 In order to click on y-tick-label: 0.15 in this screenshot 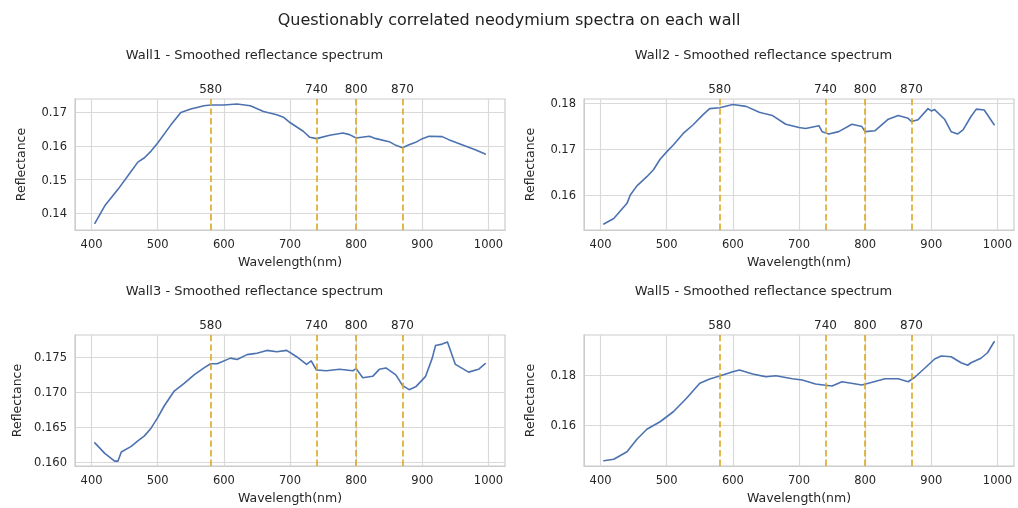, I will do `click(54, 179)`.